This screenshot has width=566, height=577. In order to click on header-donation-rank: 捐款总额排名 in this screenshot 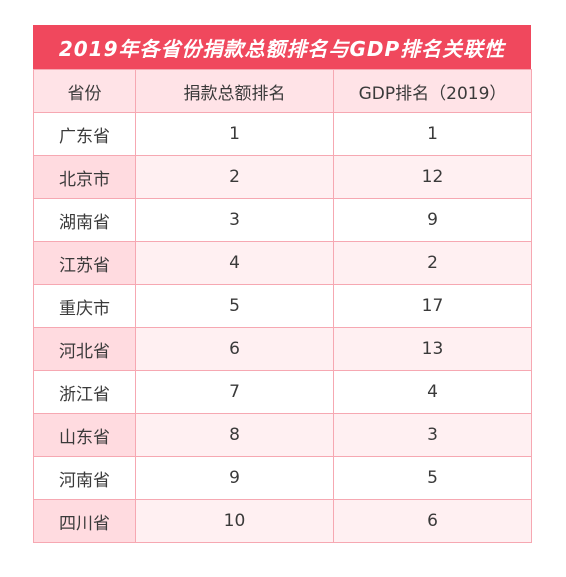, I will do `click(234, 91)`.